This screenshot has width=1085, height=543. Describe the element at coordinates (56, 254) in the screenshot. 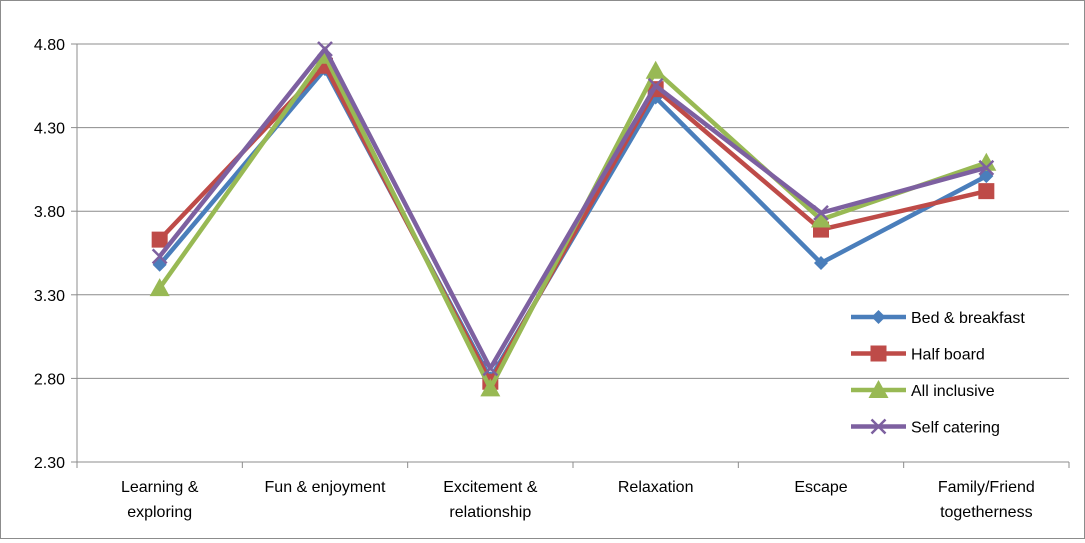

I see `y-axis: 2.30 2.80 3.30 3.80 4.30 4.80` at that location.